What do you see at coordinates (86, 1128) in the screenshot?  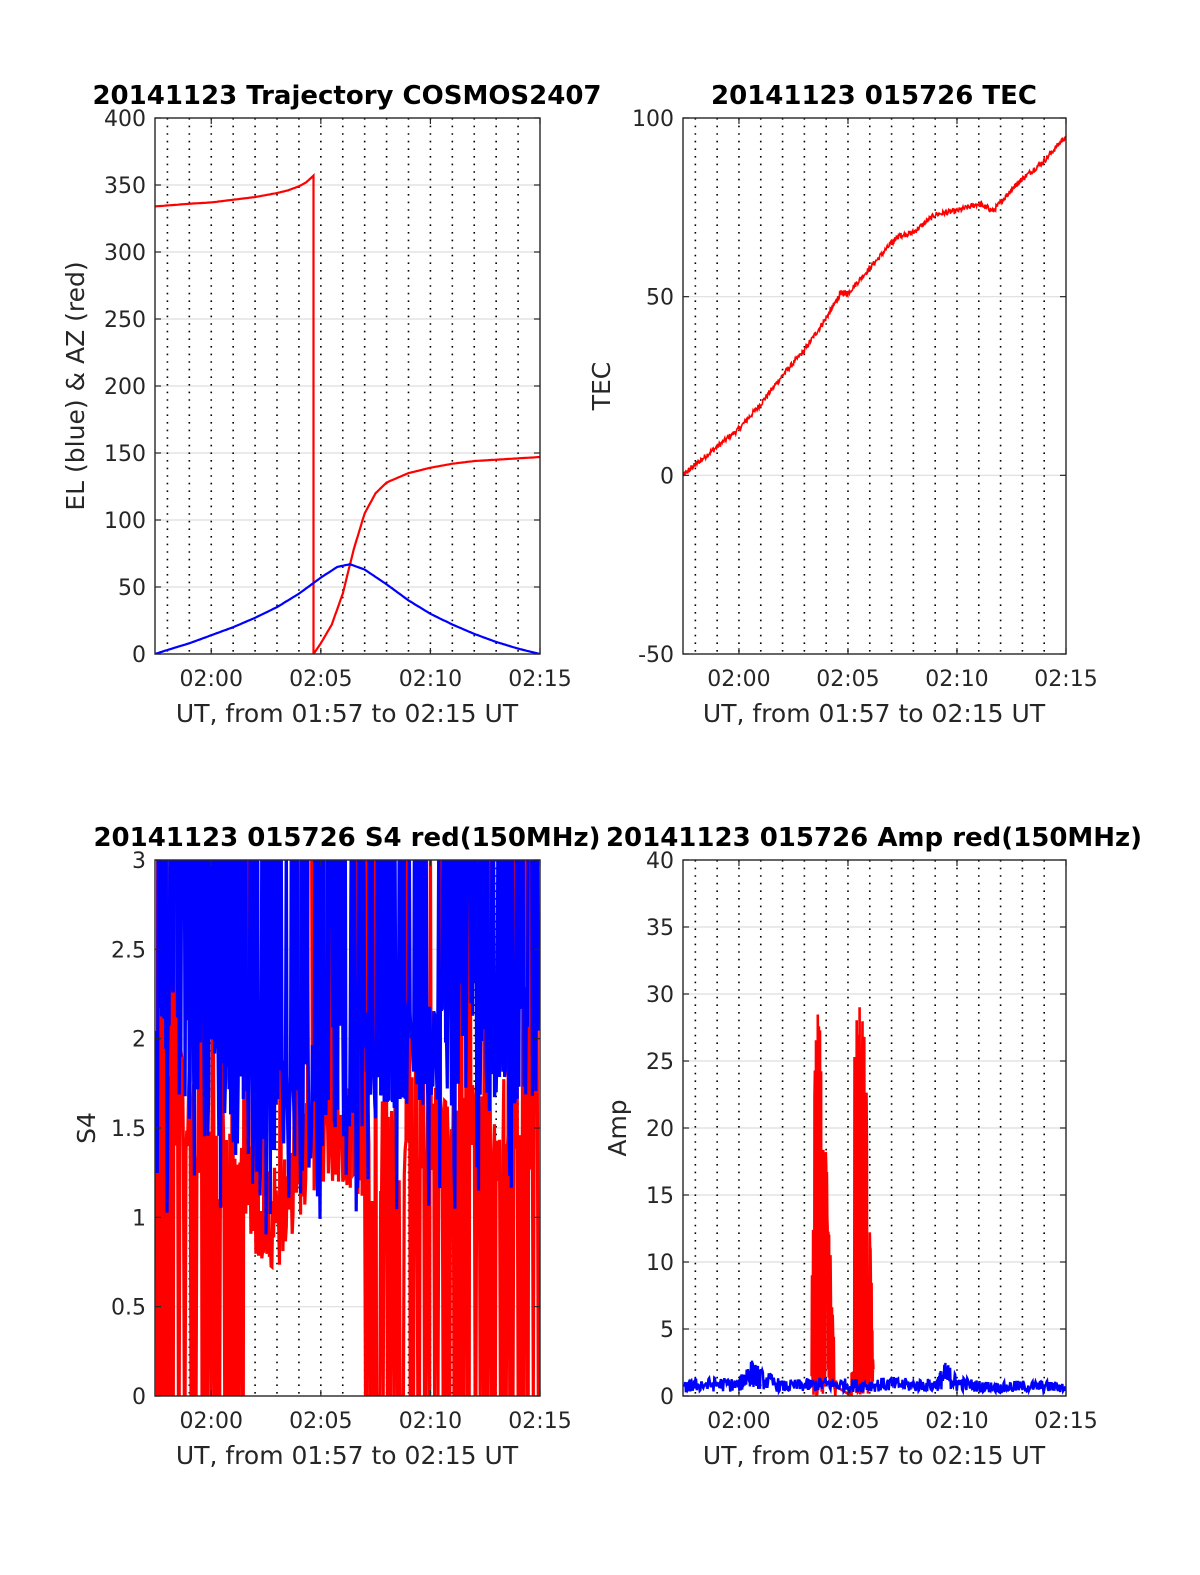 I see `s4-ylabel: S4` at bounding box center [86, 1128].